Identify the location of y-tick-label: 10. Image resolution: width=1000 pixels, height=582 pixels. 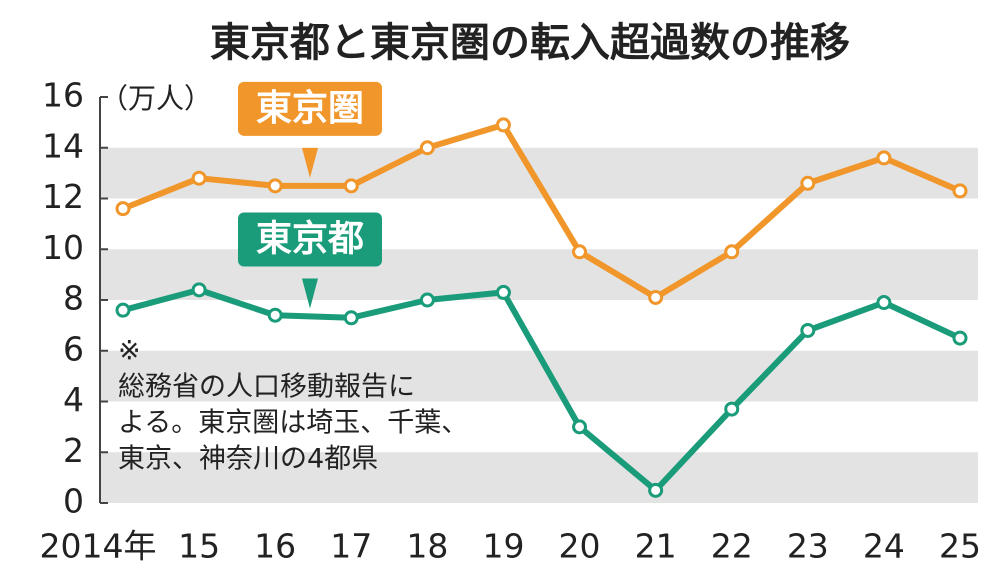
(63, 247).